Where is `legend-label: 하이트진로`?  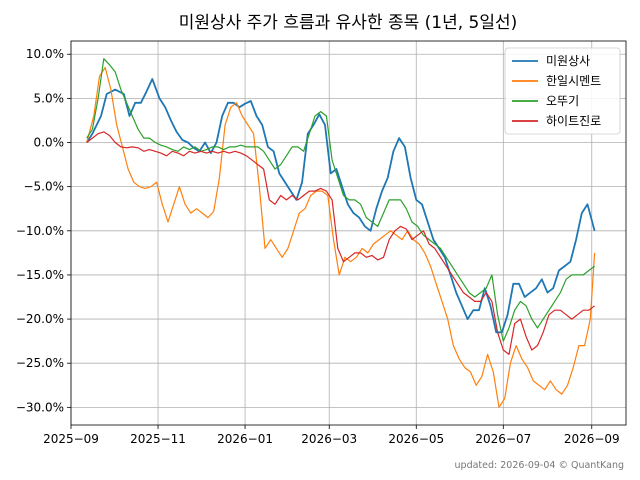 legend-label: 하이트진로 is located at coordinates (573, 121).